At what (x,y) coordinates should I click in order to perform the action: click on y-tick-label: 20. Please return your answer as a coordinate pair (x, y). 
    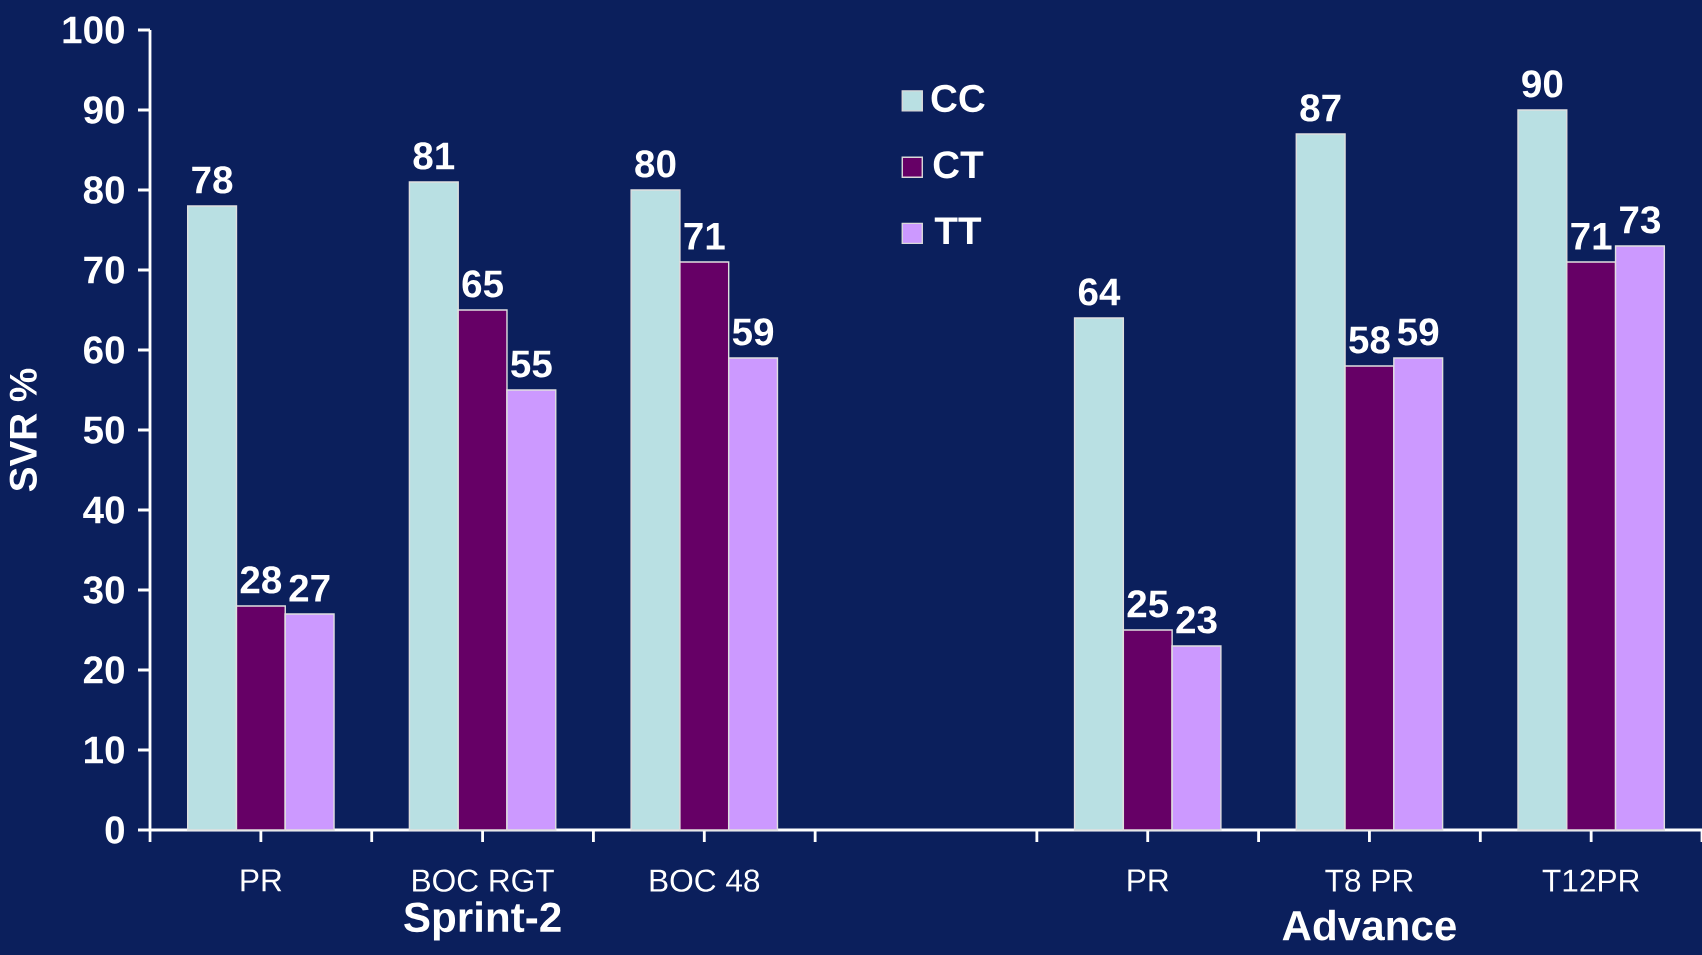
    Looking at the image, I should click on (103, 670).